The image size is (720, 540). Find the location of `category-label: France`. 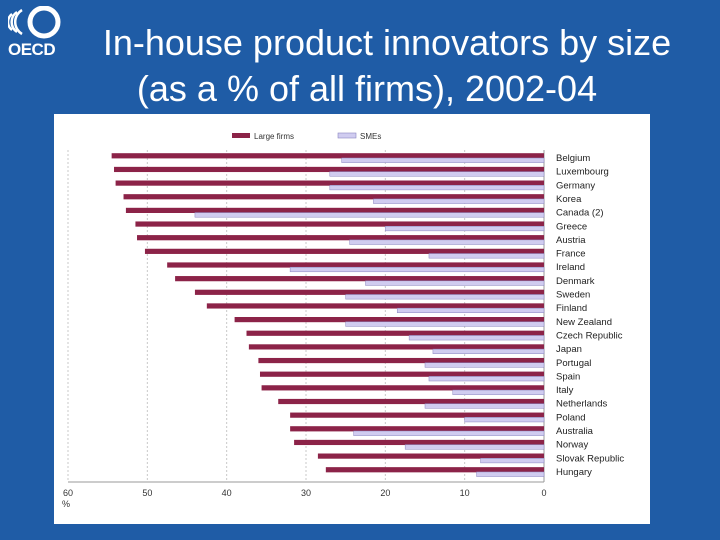

category-label: France is located at coordinates (571, 254).